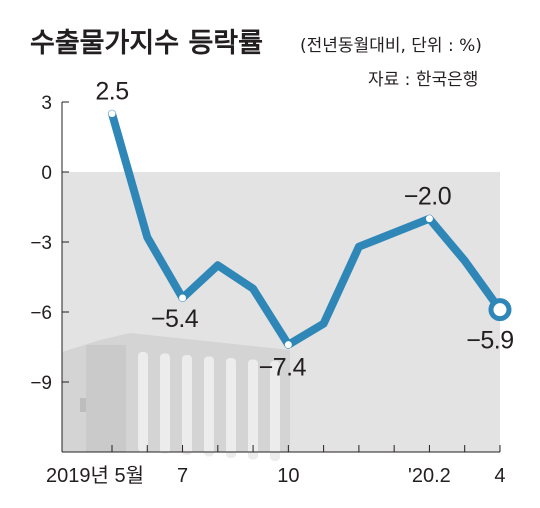 This screenshot has width=540, height=508. What do you see at coordinates (427, 197) in the screenshot?
I see `data-label: −2.0` at bounding box center [427, 197].